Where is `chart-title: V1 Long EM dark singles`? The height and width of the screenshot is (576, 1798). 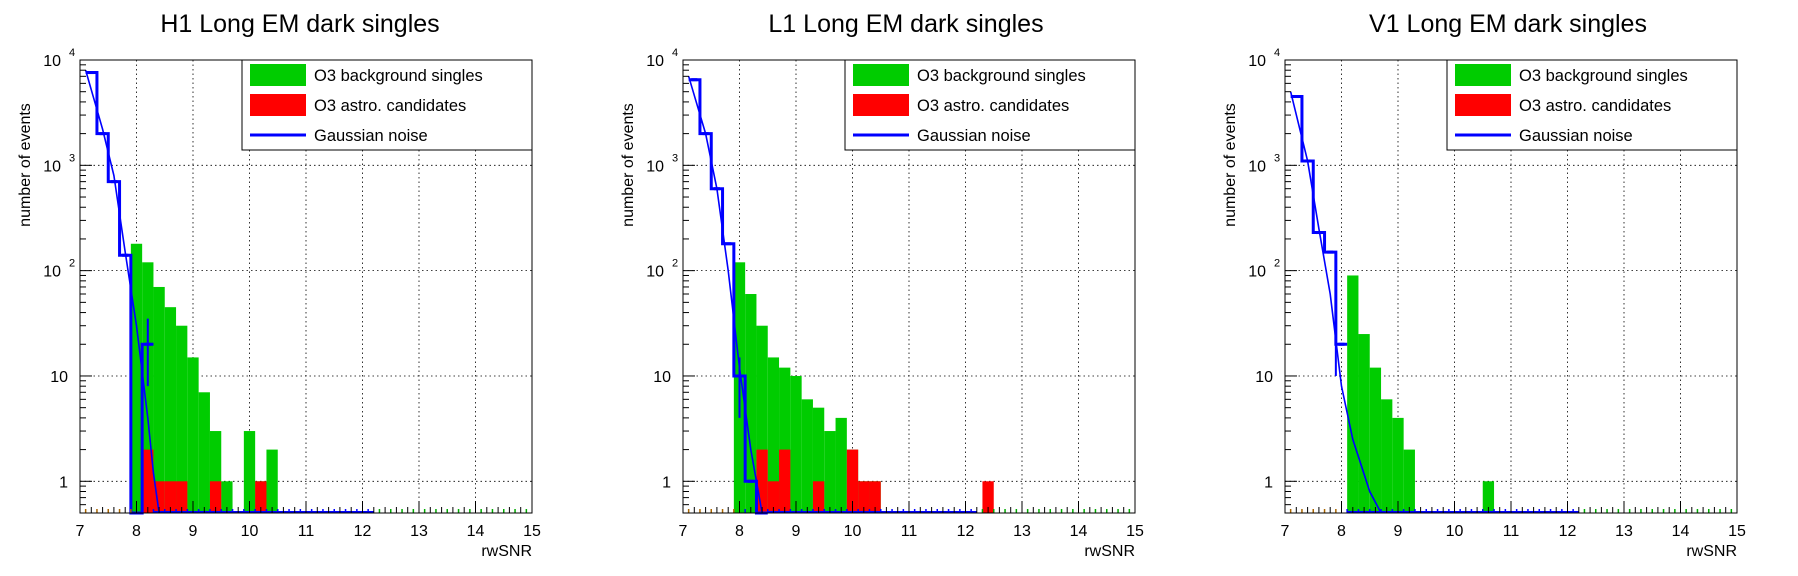
chart-title: V1 Long EM dark singles is located at coordinates (1508, 24).